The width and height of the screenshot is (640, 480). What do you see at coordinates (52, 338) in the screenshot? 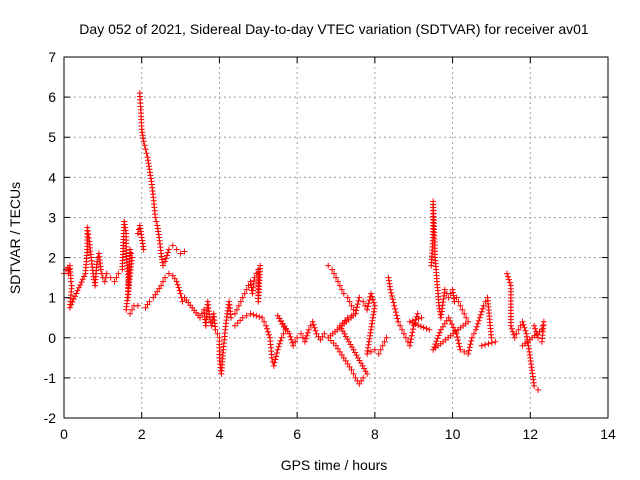
I see `y-tick-label: 0` at bounding box center [52, 338].